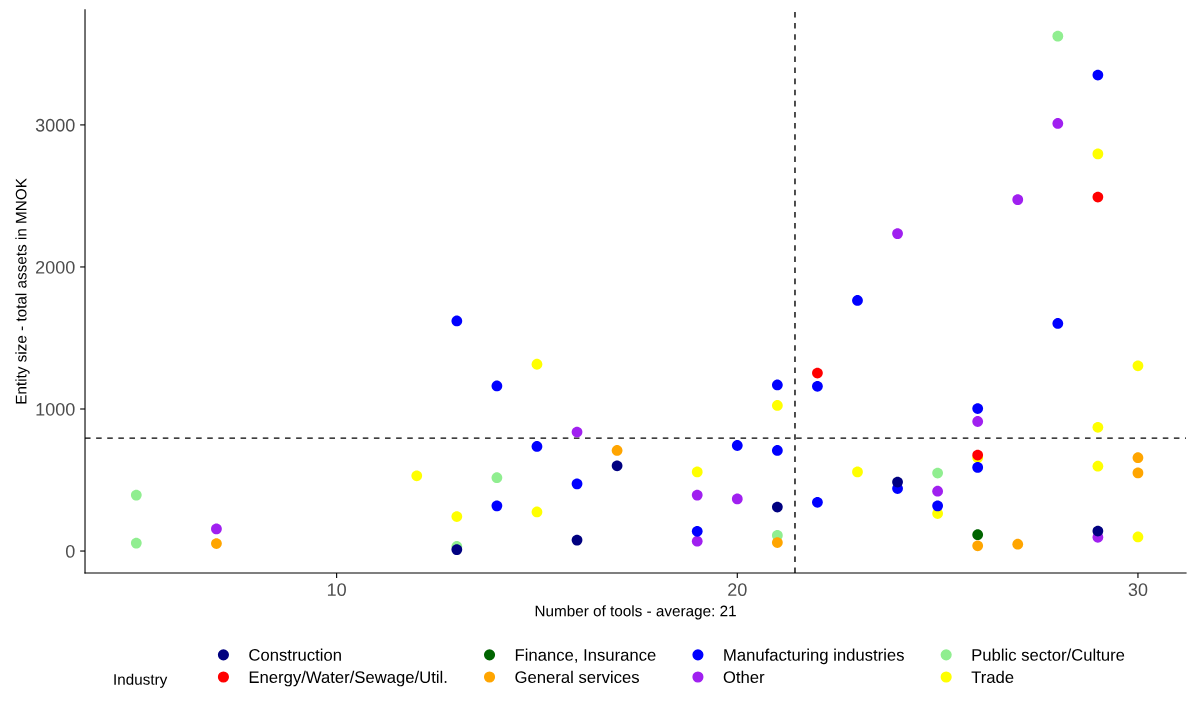  What do you see at coordinates (55, 267) in the screenshot?
I see `y-tick-label: 2000` at bounding box center [55, 267].